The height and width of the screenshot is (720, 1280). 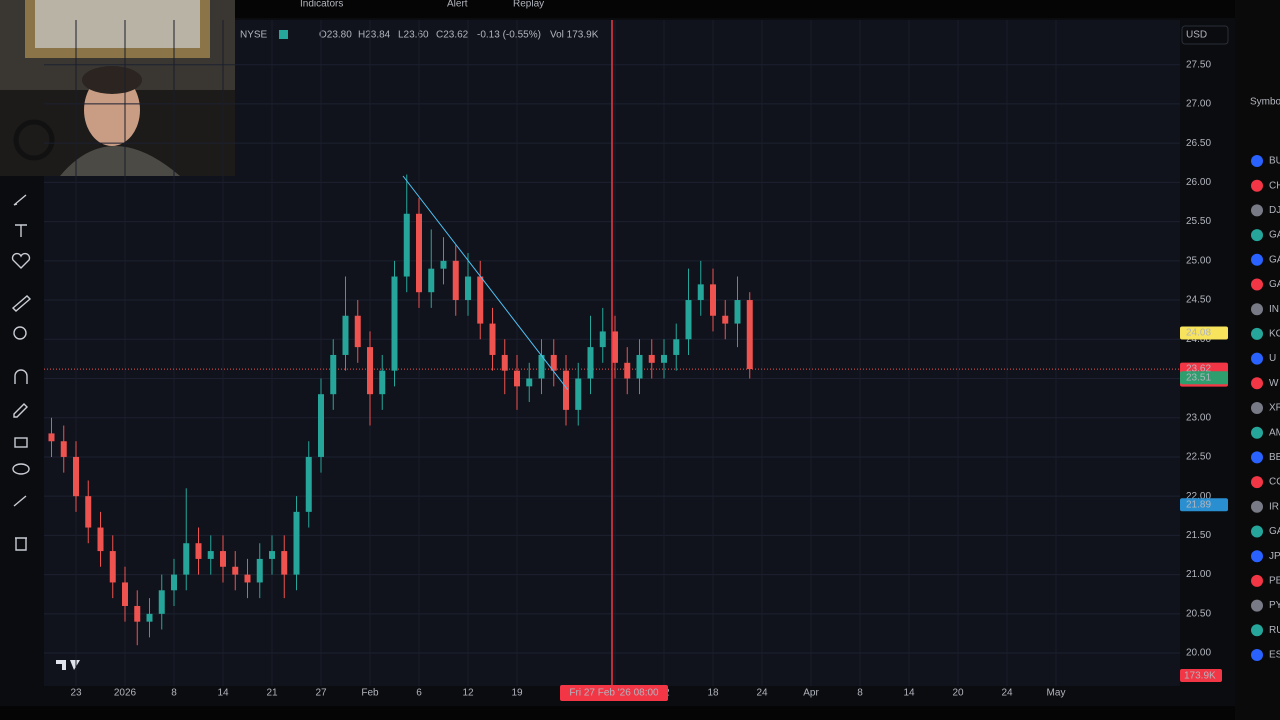 What do you see at coordinates (640, 9) in the screenshot?
I see `top-toolbar` at bounding box center [640, 9].